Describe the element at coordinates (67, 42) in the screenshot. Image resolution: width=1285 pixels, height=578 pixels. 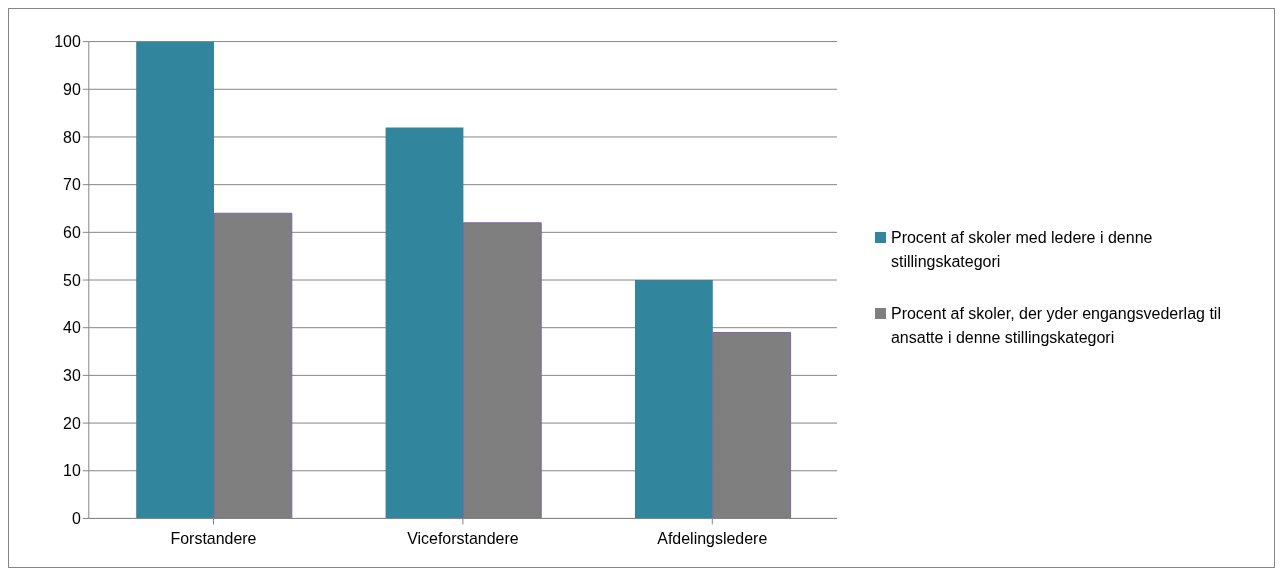
I see `y-tick-label: 100` at that location.